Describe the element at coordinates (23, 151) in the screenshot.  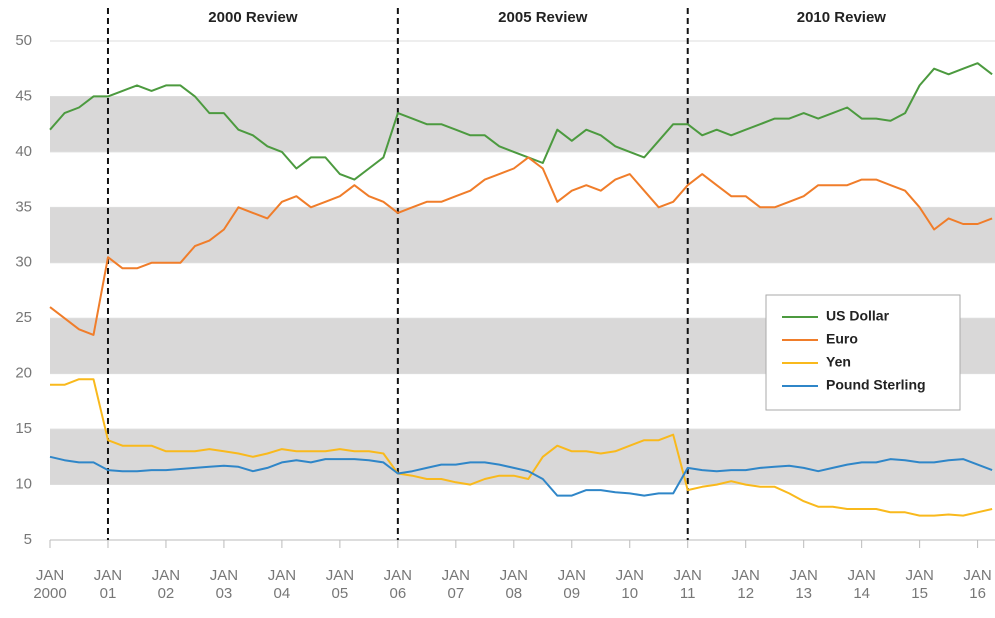
I see `y-tick-label: 40` at that location.